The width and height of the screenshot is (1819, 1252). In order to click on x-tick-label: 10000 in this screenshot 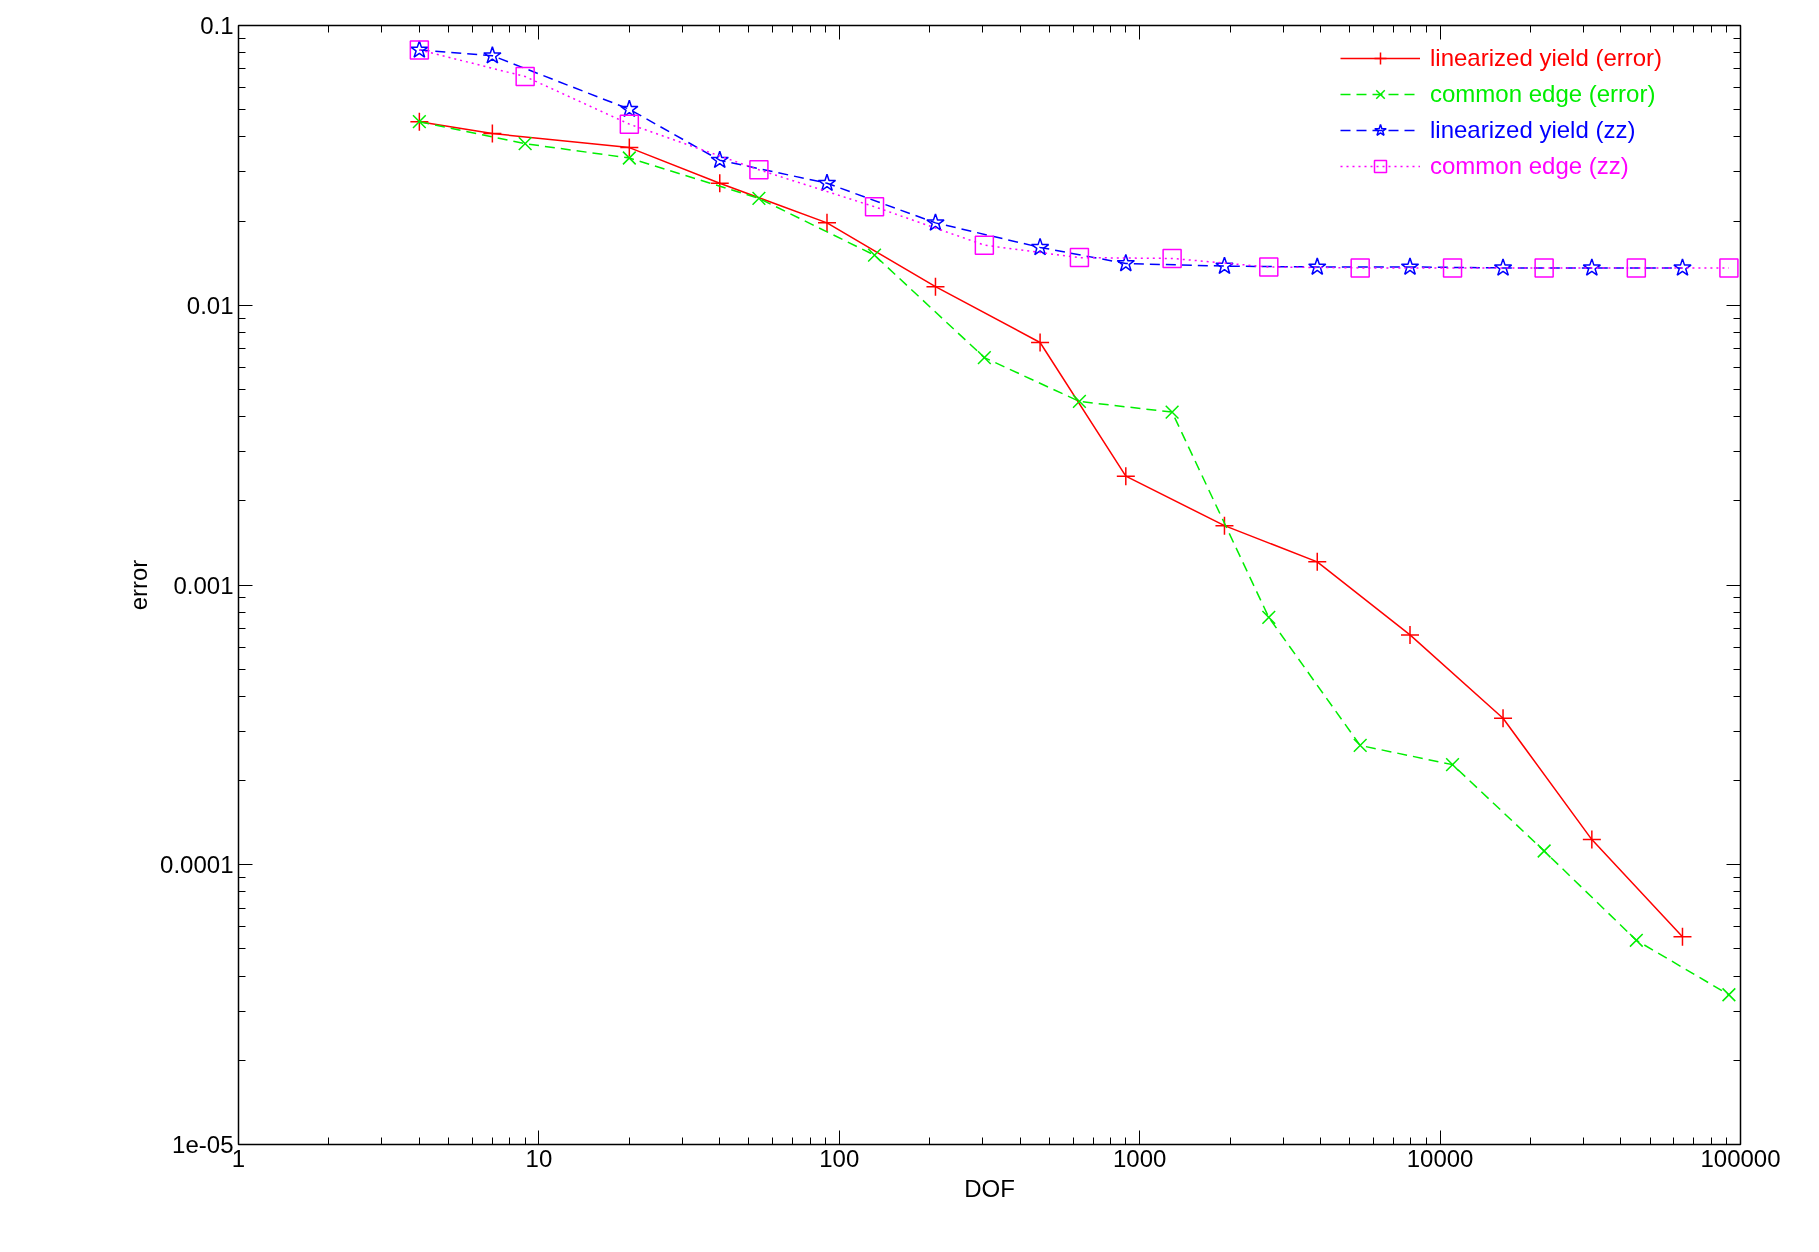, I will do `click(1440, 1158)`.